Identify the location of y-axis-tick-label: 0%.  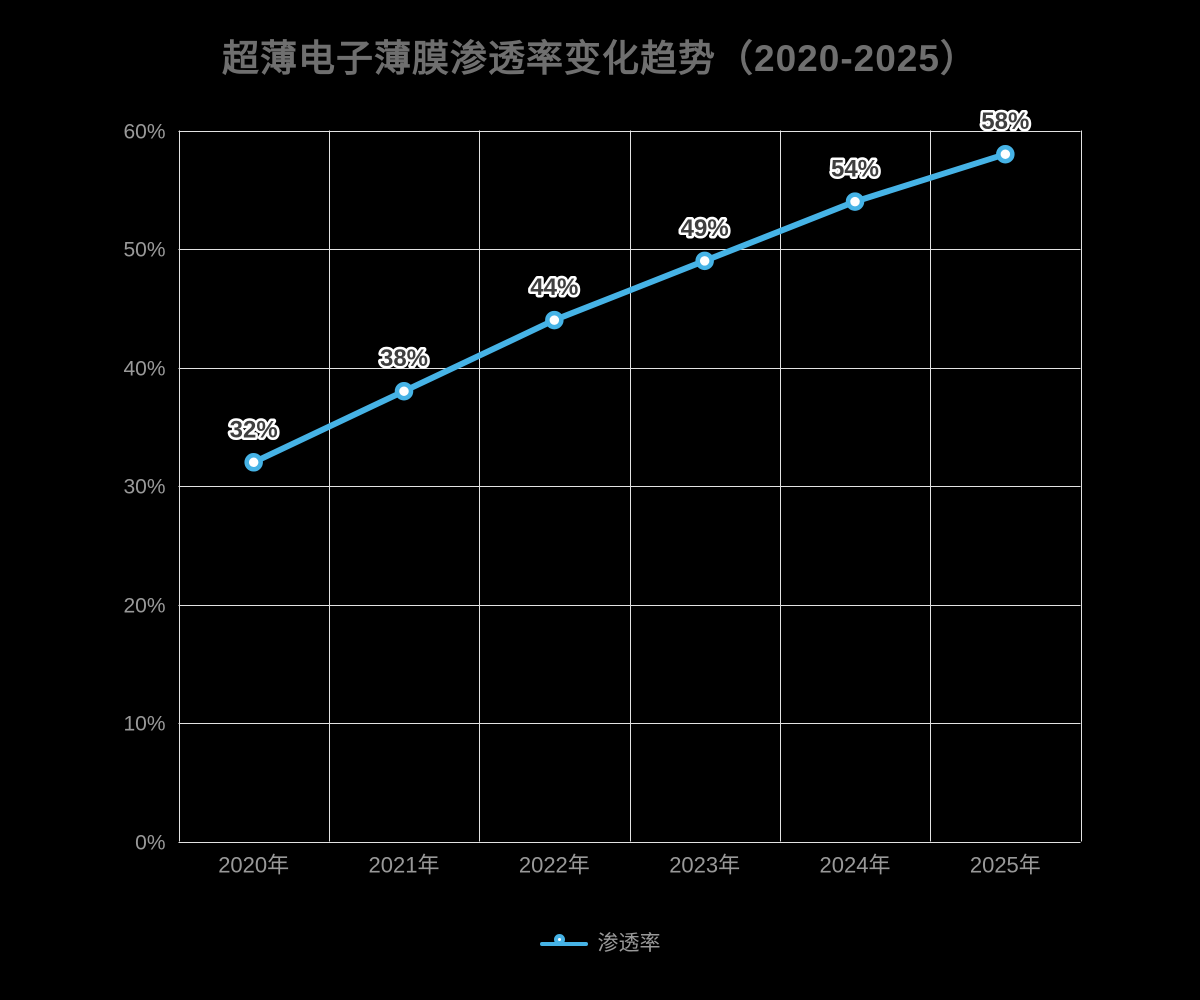
(150, 843).